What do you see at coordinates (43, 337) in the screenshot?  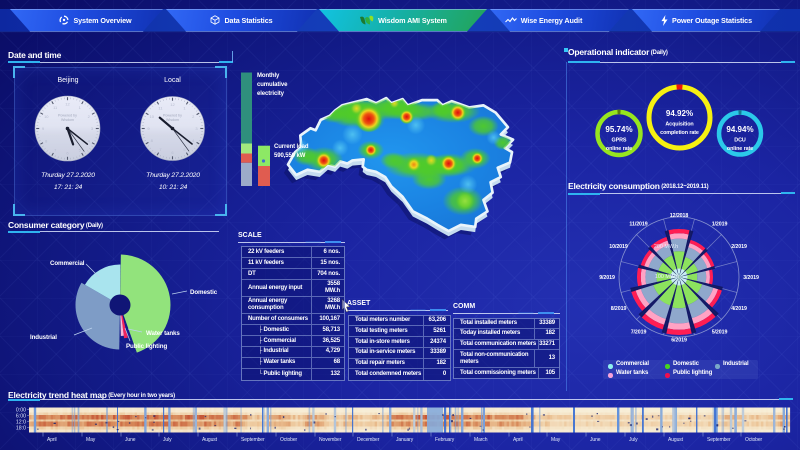 I see `svg-text: Industrial` at bounding box center [43, 337].